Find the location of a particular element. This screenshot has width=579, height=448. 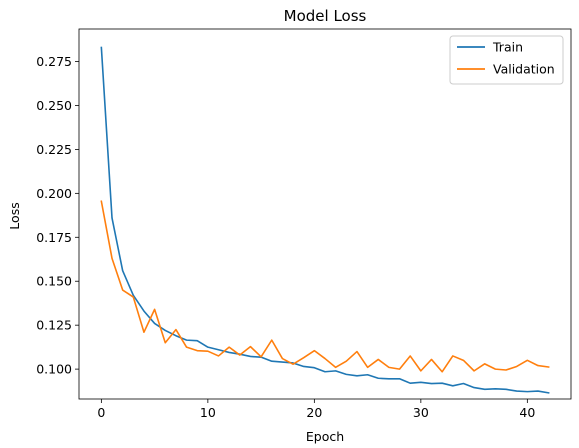

x-tick-label: 10 is located at coordinates (208, 412).